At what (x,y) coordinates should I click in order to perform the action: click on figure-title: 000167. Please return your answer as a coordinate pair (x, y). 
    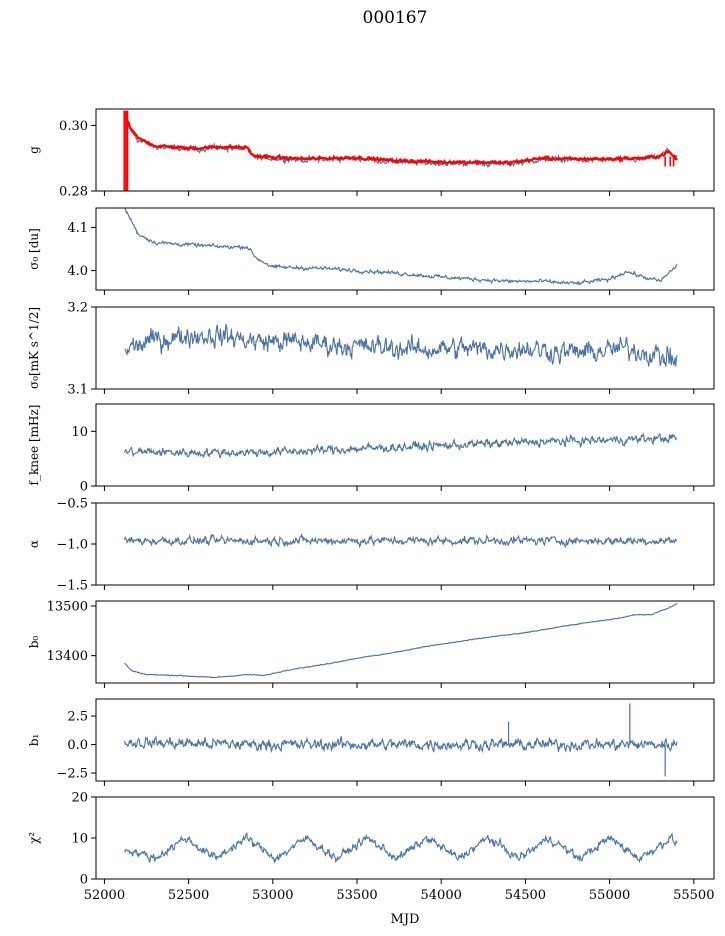
    Looking at the image, I should click on (395, 18).